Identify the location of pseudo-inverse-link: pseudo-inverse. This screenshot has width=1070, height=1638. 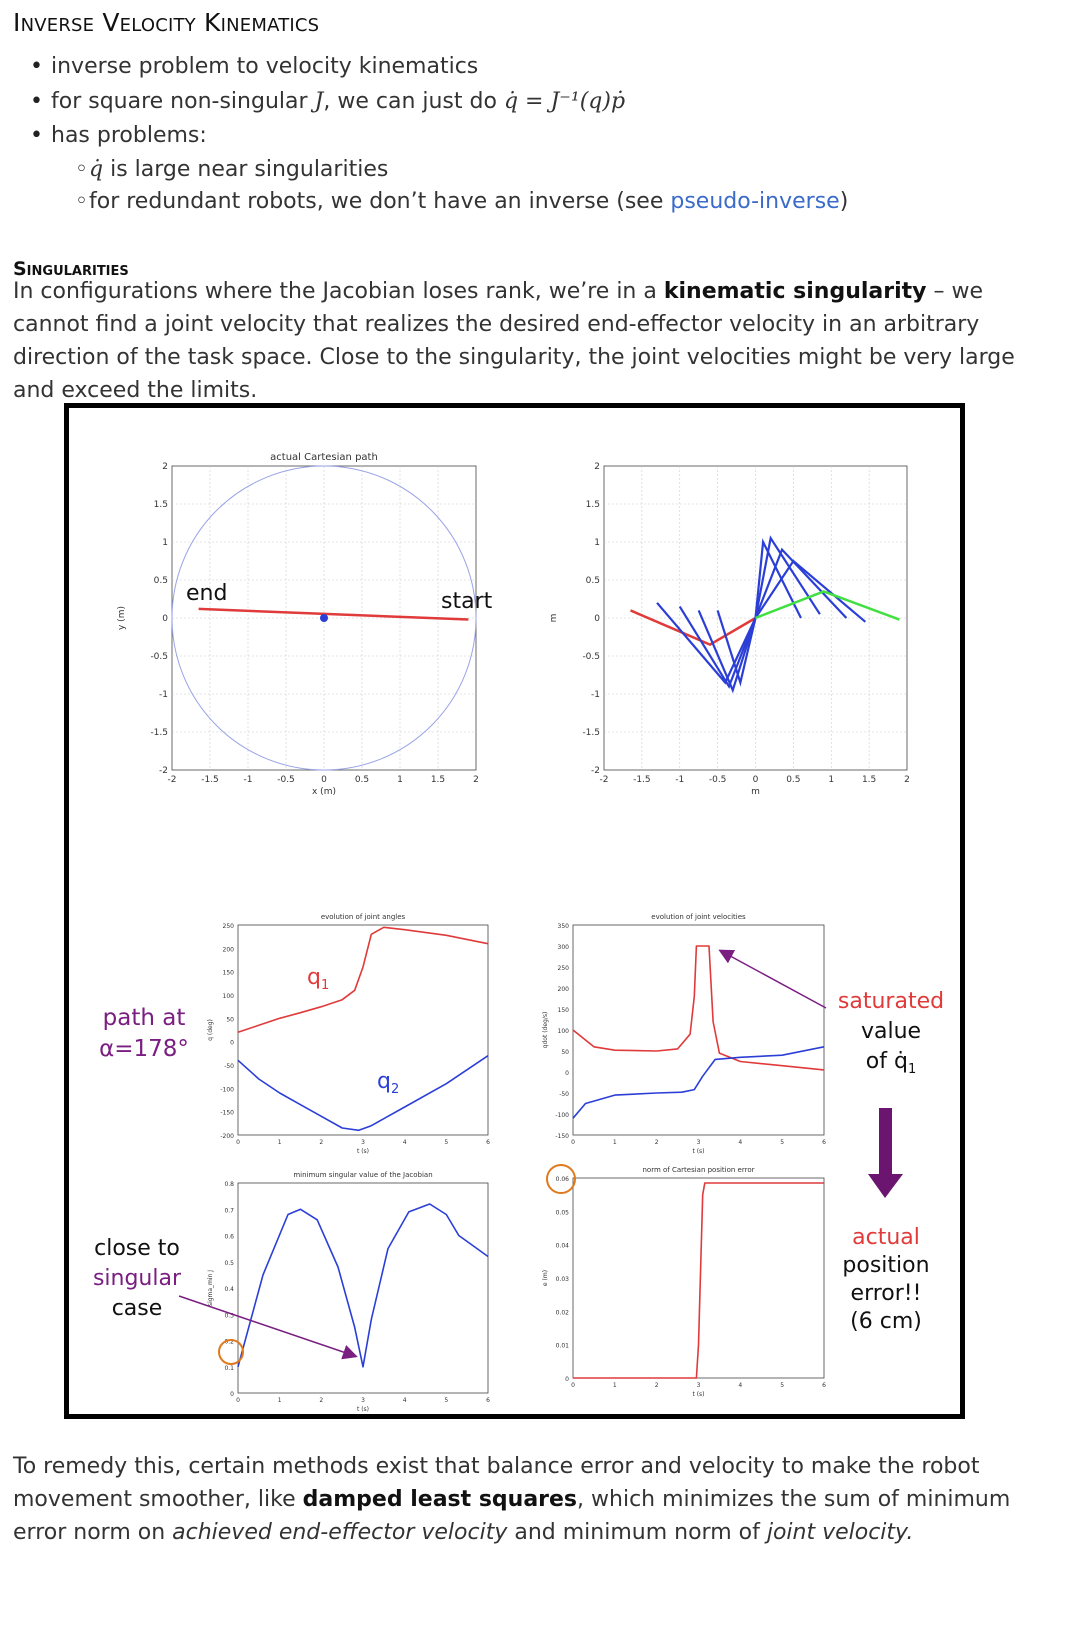
(755, 201).